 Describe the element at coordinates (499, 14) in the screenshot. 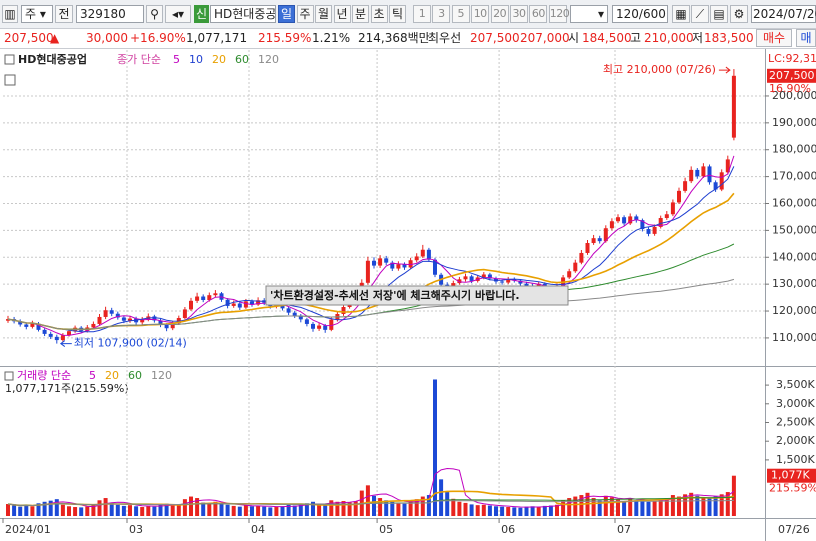

I see `interval-button: 20` at that location.